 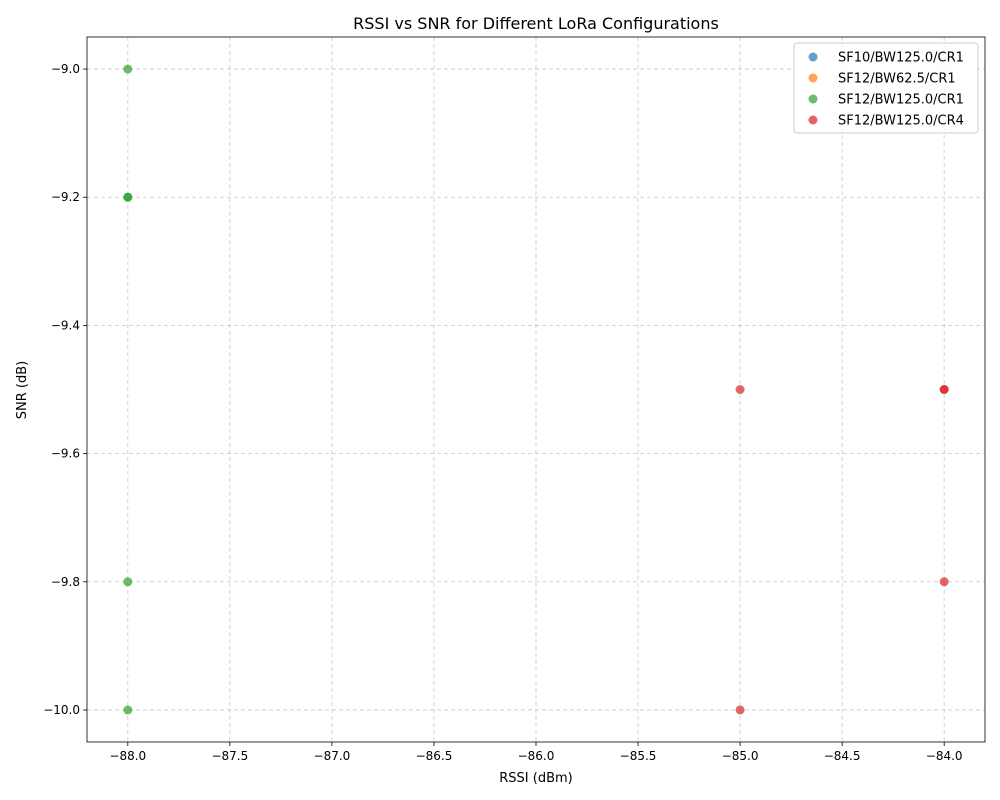 What do you see at coordinates (127, 756) in the screenshot?
I see `x-tick-label: −88.0` at bounding box center [127, 756].